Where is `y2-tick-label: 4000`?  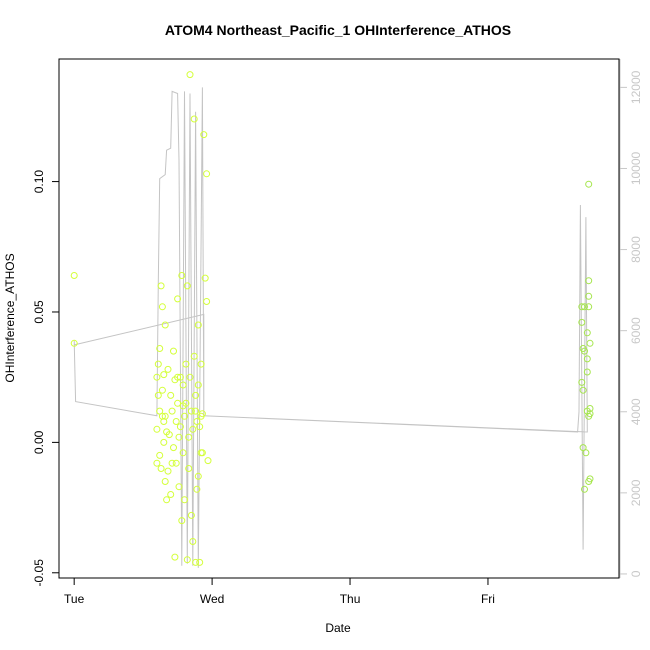
y2-tick-label: 4000 is located at coordinates (636, 411).